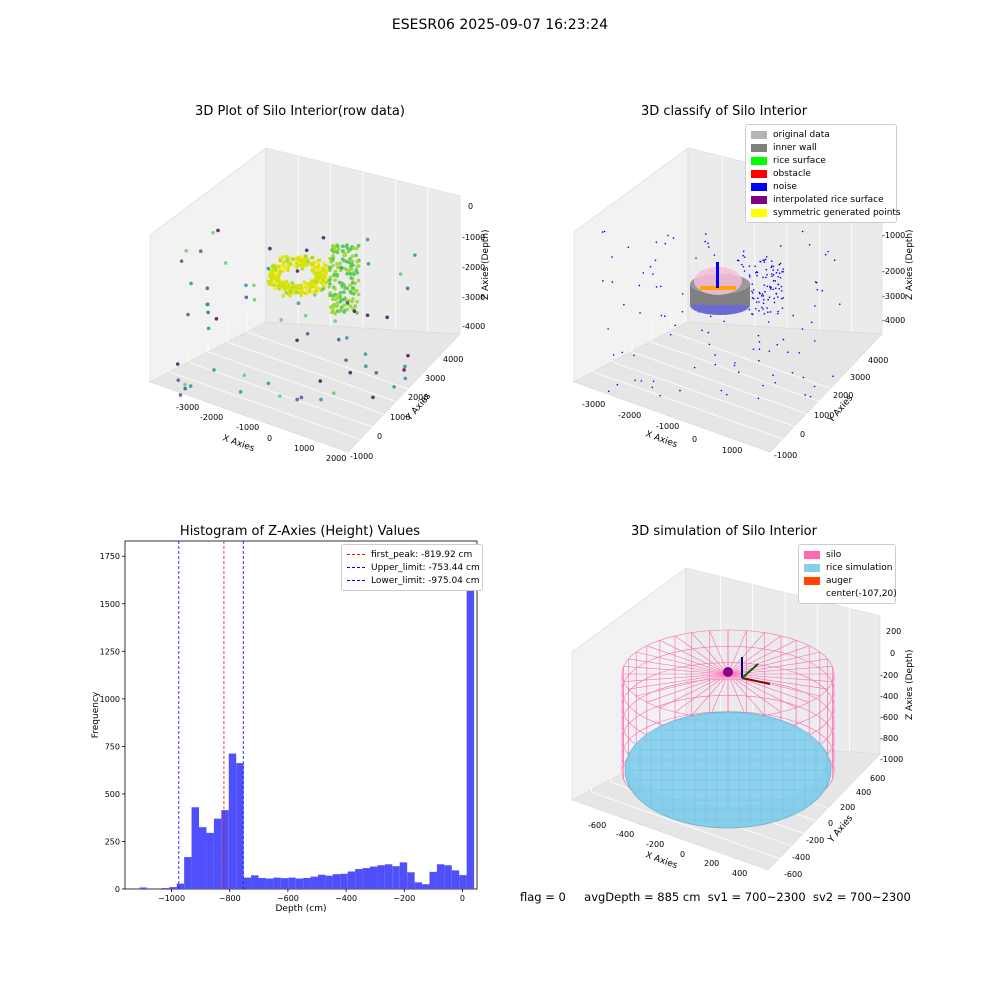 Image resolution: width=1000 pixels, height=1000 pixels. I want to click on p1-ztick: -1000, so click(473, 237).